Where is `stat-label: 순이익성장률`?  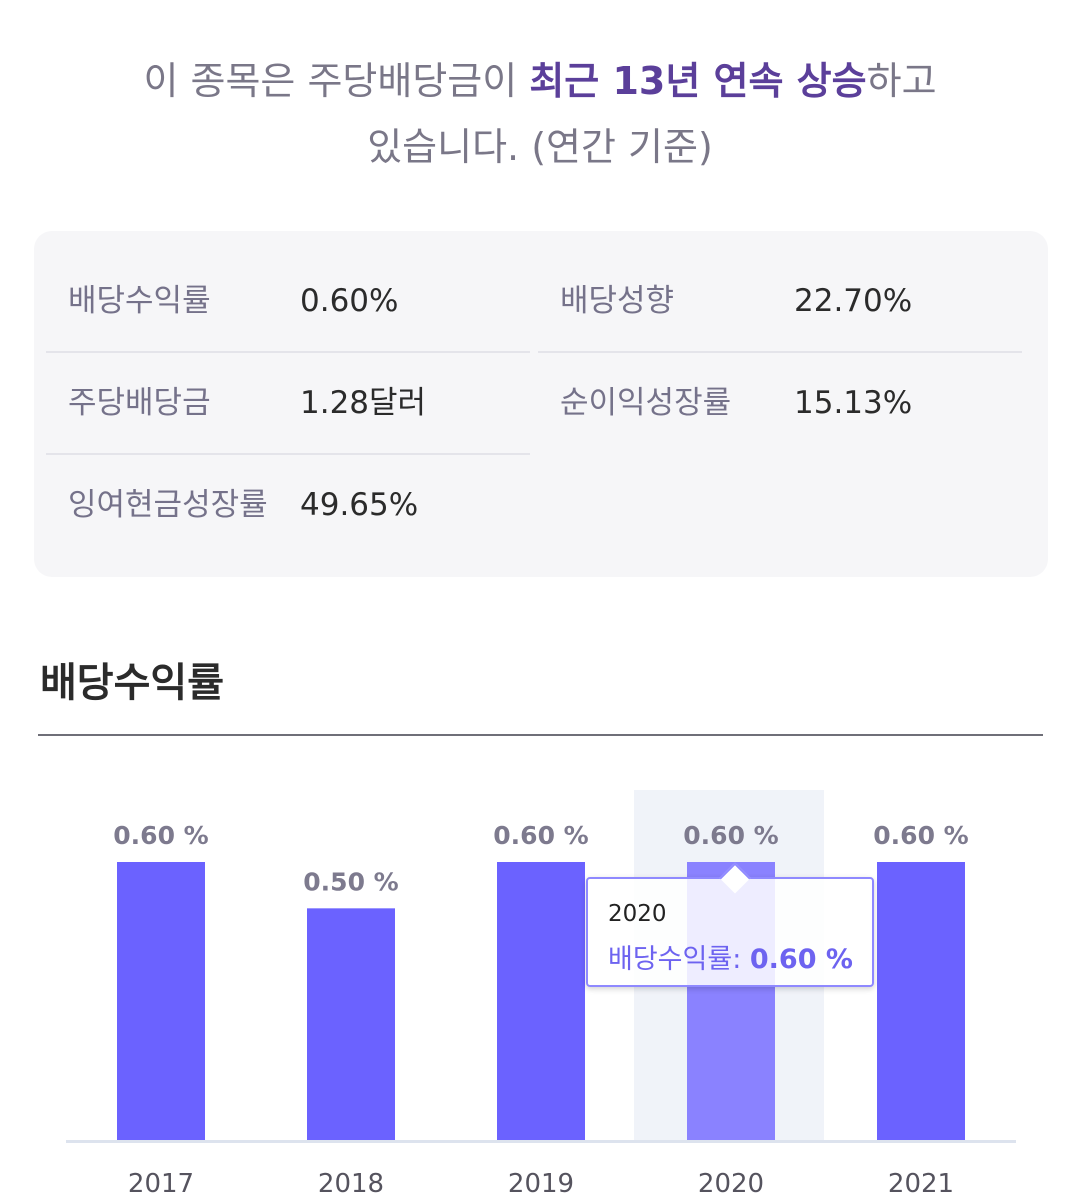
stat-label: 순이익성장률 is located at coordinates (646, 403).